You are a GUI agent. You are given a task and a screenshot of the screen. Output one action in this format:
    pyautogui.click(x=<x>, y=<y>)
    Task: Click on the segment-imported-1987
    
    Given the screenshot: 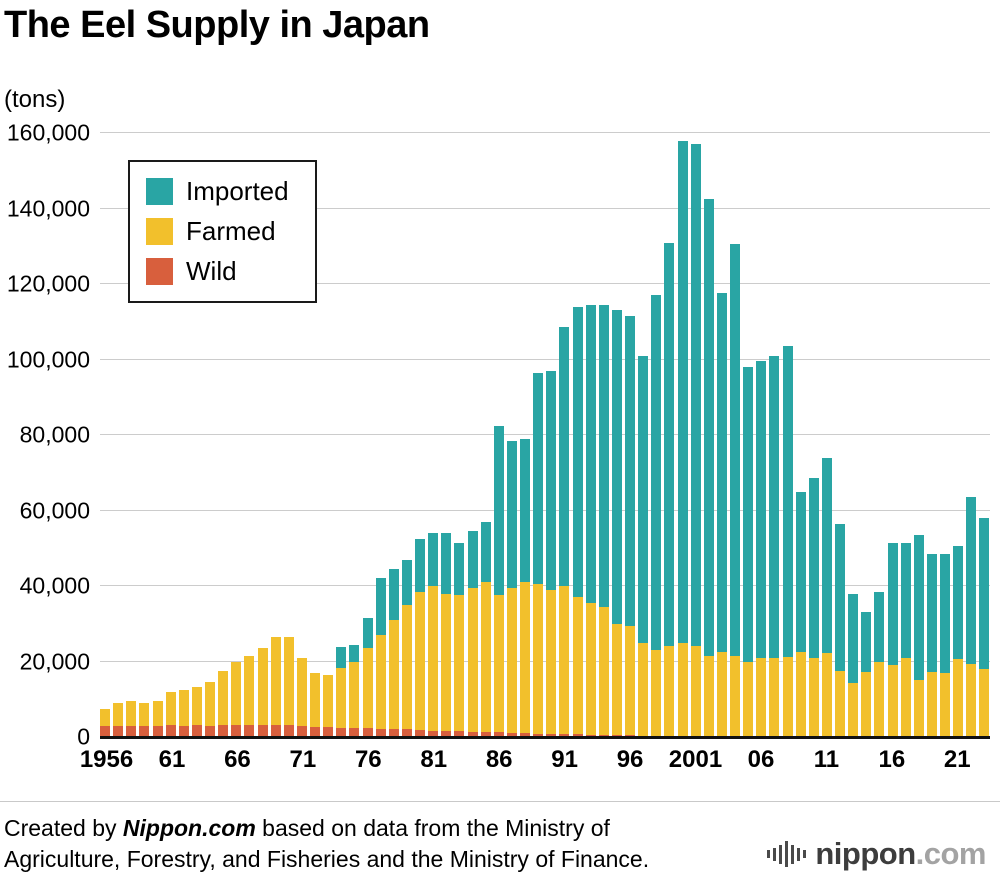 What is the action you would take?
    pyautogui.click(x=511, y=514)
    